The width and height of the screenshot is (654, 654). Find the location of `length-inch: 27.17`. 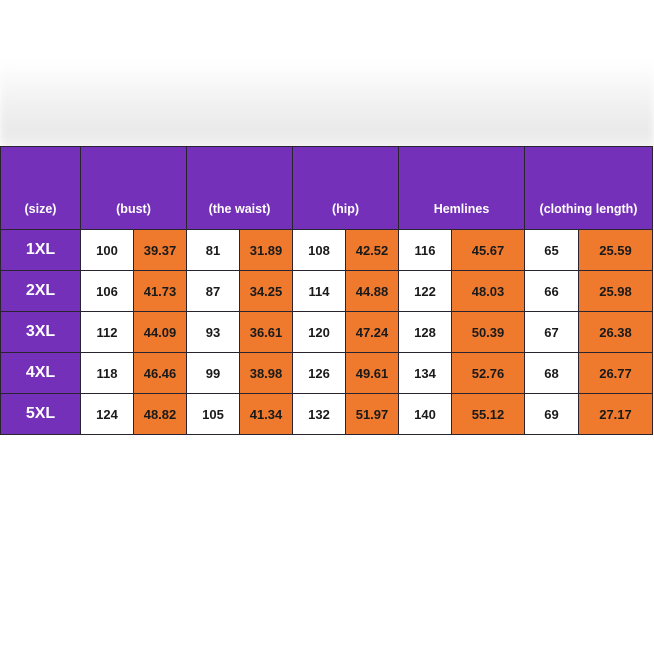

length-inch: 27.17 is located at coordinates (615, 414).